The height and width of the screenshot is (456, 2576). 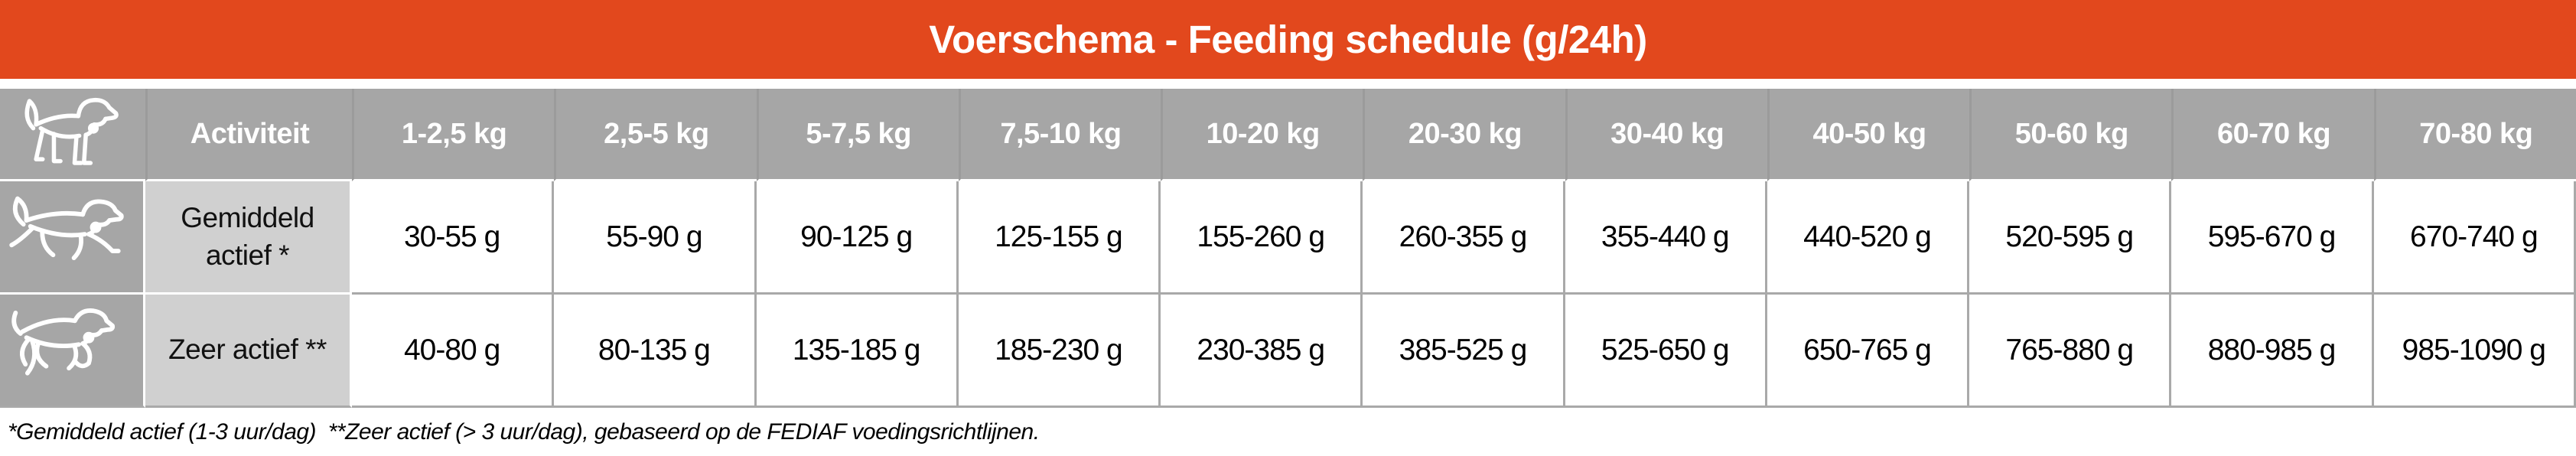 I want to click on column-header-weight-10: 60-70 kg, so click(x=2273, y=135).